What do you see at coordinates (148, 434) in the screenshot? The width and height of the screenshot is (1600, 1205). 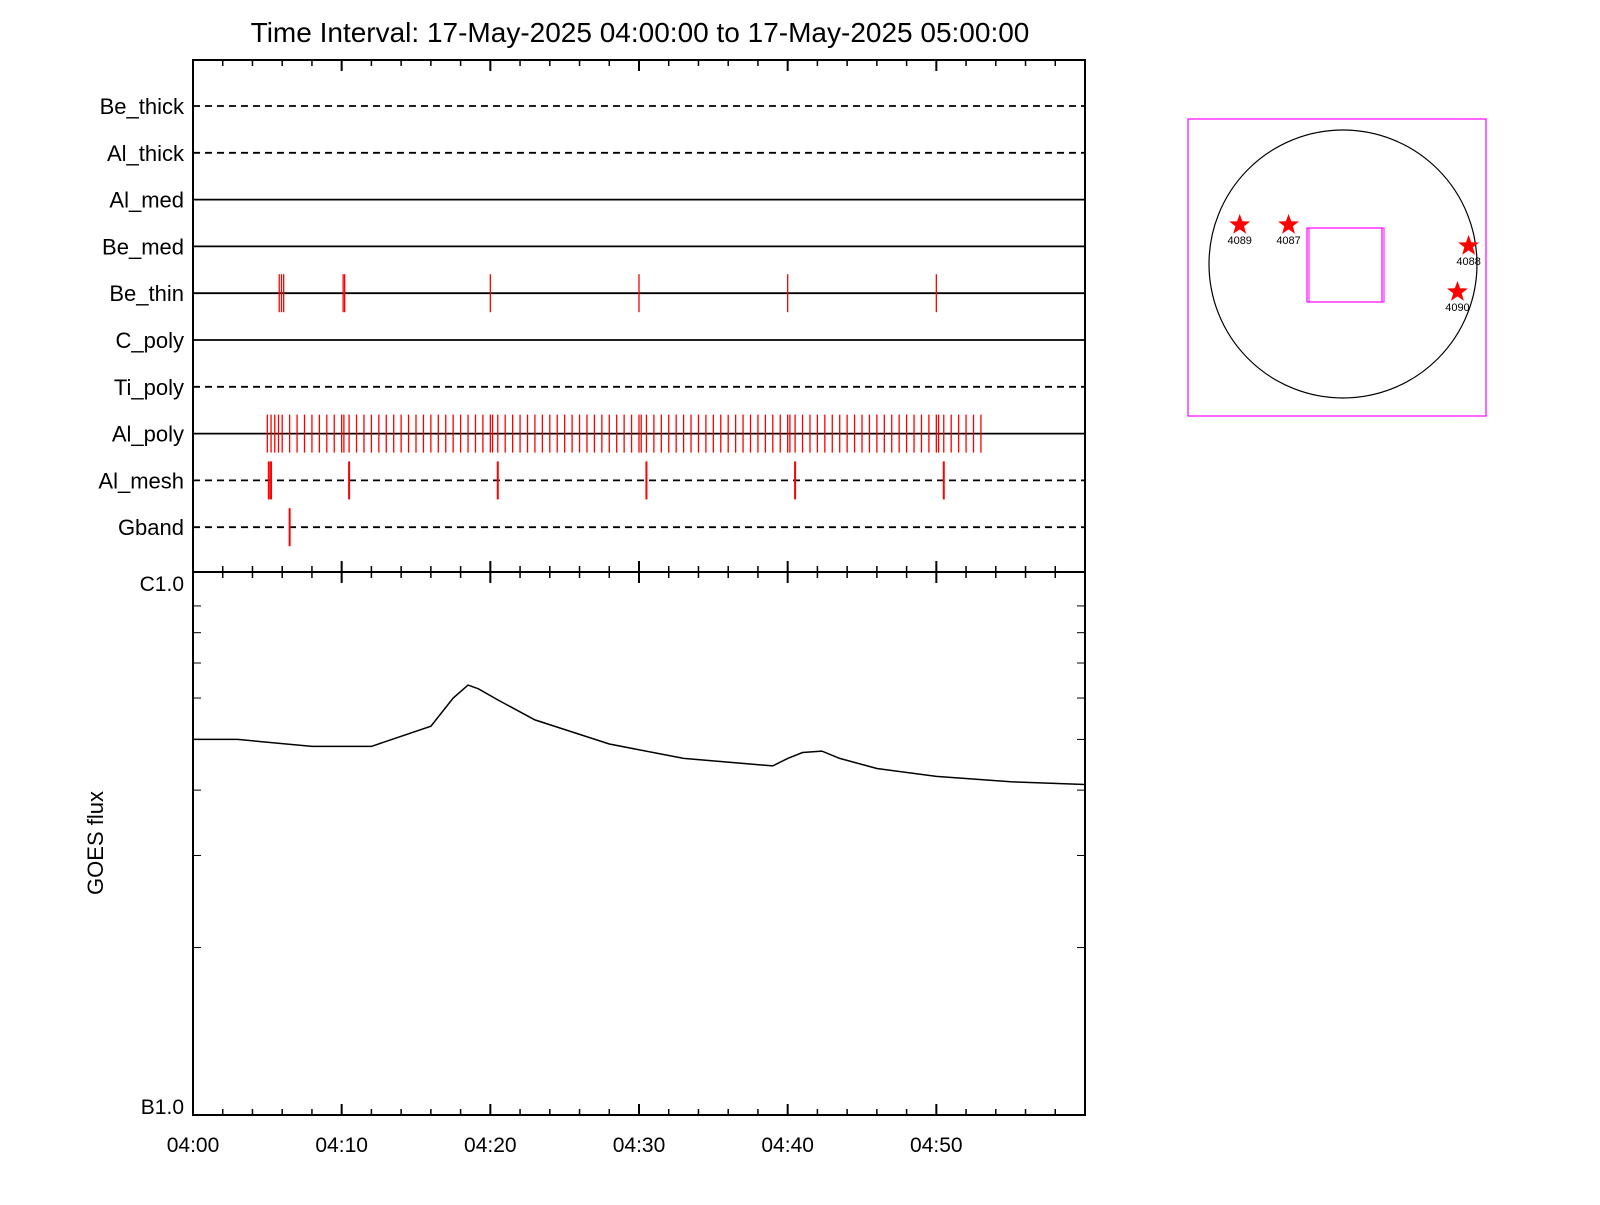 I see `filter-label-Al_poly: Al_poly` at bounding box center [148, 434].